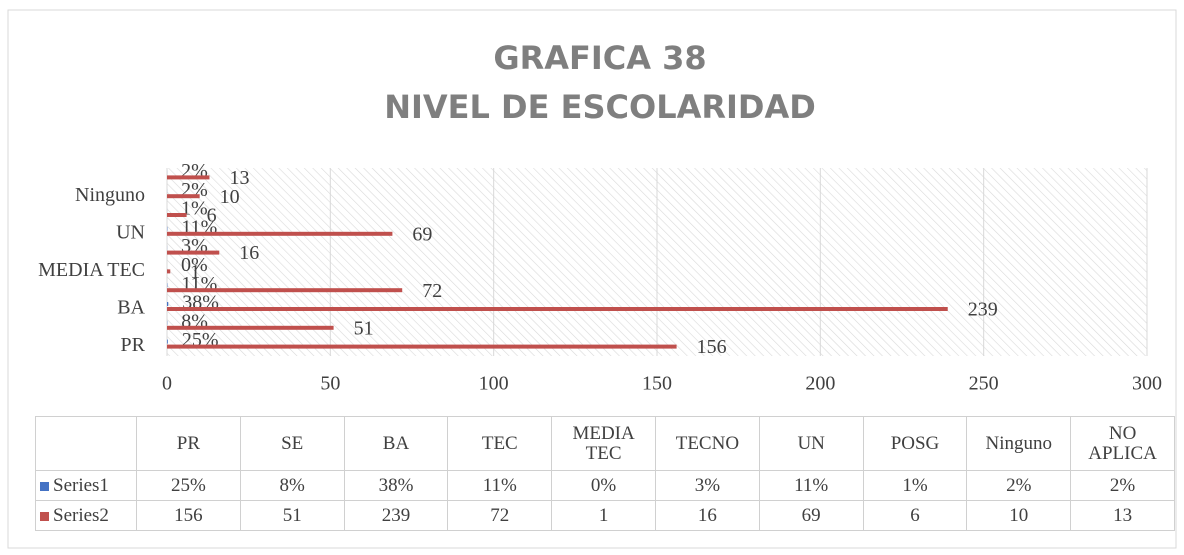  What do you see at coordinates (130, 232) in the screenshot?
I see `y-tick-label: UN` at bounding box center [130, 232].